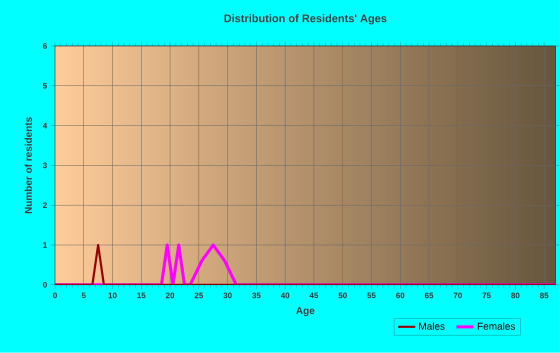 The width and height of the screenshot is (560, 353). I want to click on y-axis-title: Number of residents, so click(28, 165).